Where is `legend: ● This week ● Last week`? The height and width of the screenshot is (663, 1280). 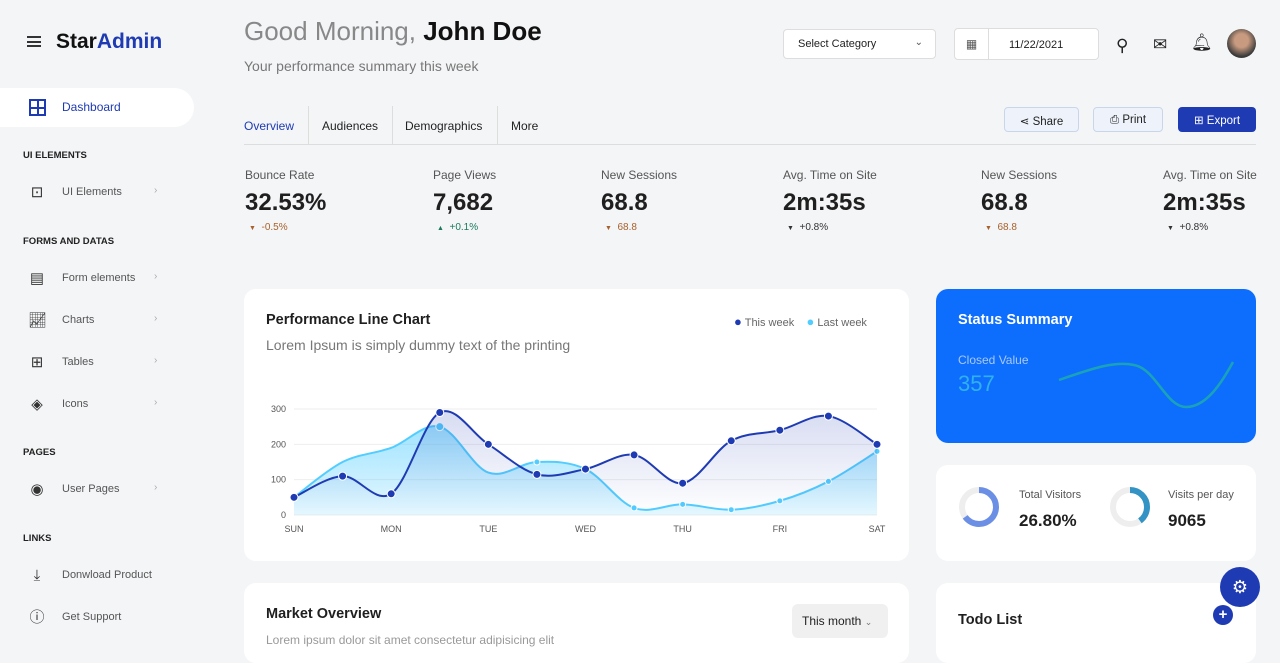
legend: ● This week ● Last week is located at coordinates (800, 321).